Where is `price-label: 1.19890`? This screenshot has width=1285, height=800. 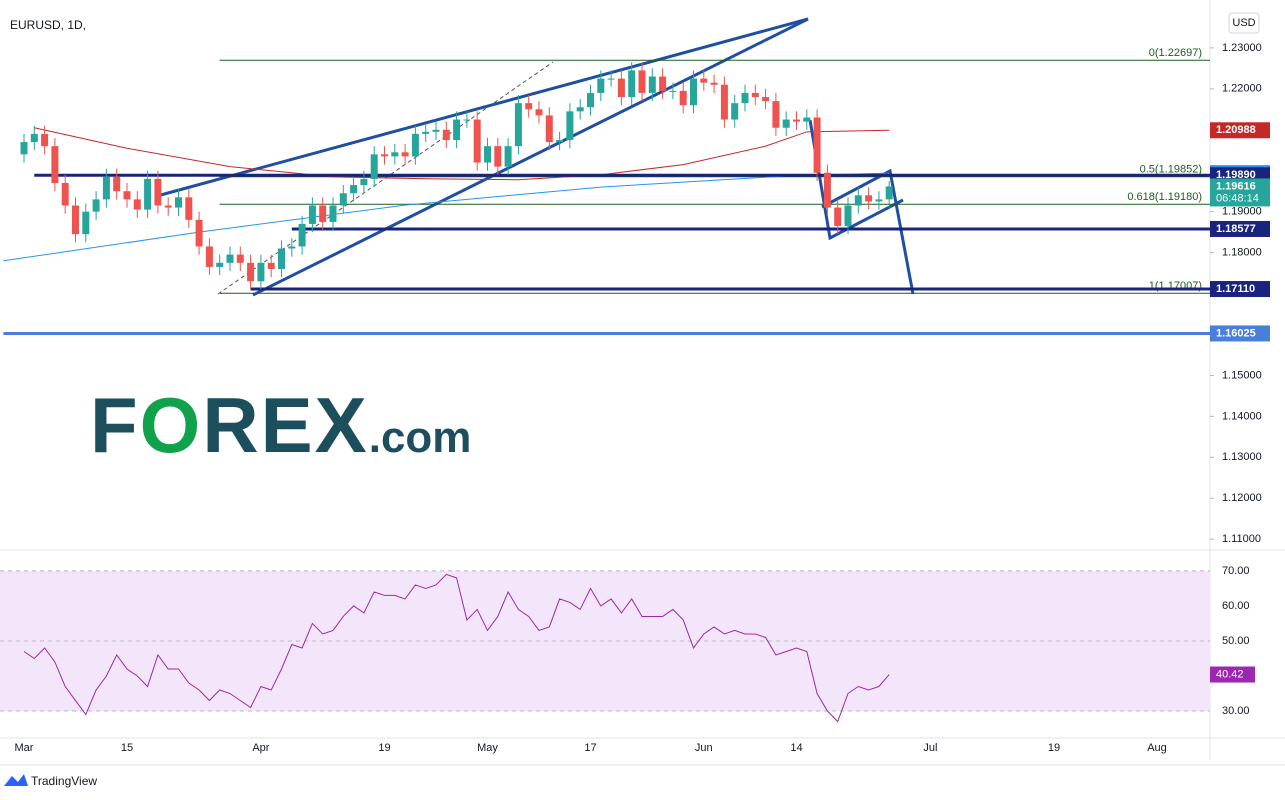 price-label: 1.19890 is located at coordinates (1236, 175).